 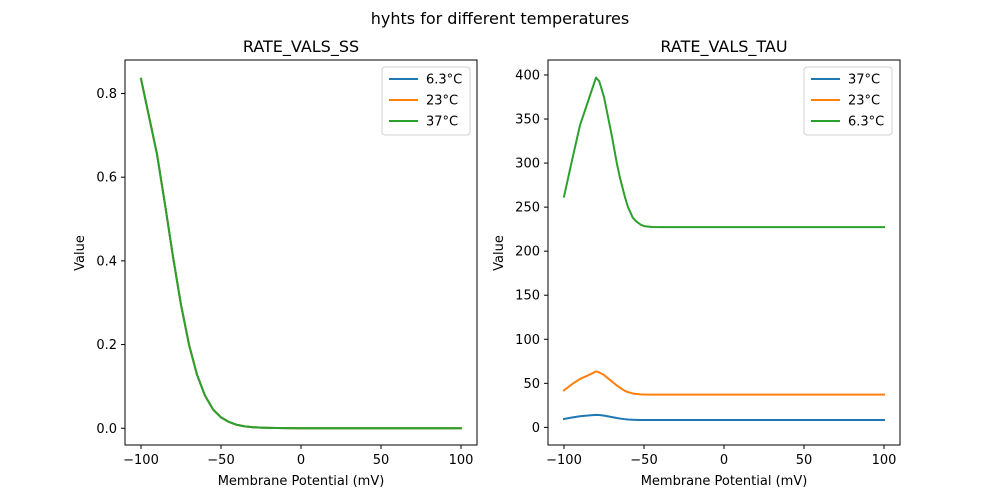 I want to click on y-axis-ticks: 0.0 0.2 0.4 0.6 0.8, so click(x=110, y=262).